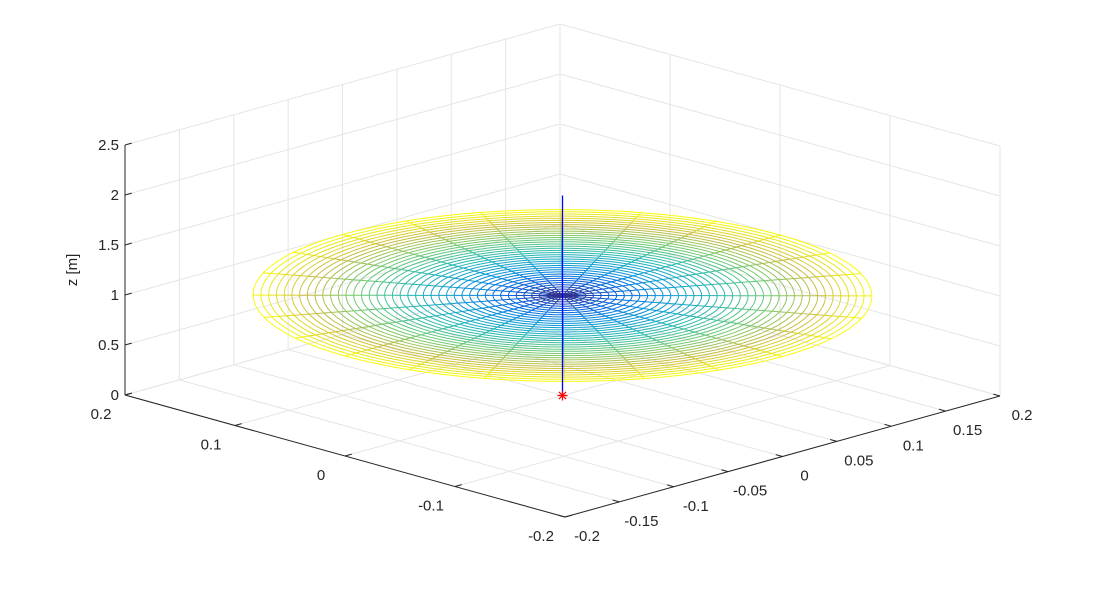  What do you see at coordinates (568, 516) in the screenshot?
I see `x-tick-mark` at bounding box center [568, 516].